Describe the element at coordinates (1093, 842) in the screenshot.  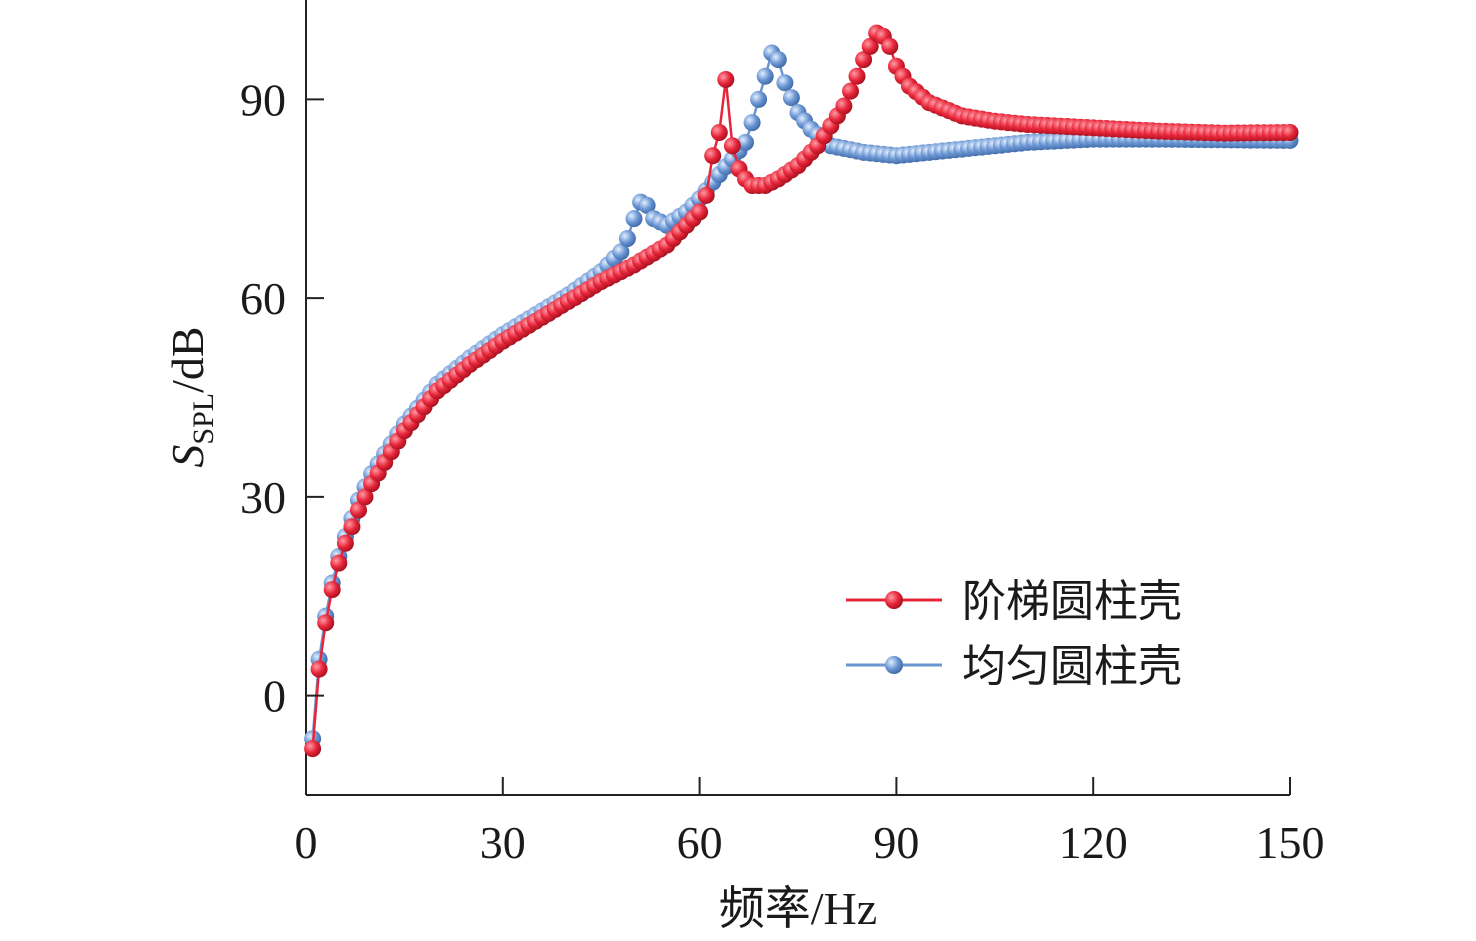
I see `x-tick-label: 120` at that location.